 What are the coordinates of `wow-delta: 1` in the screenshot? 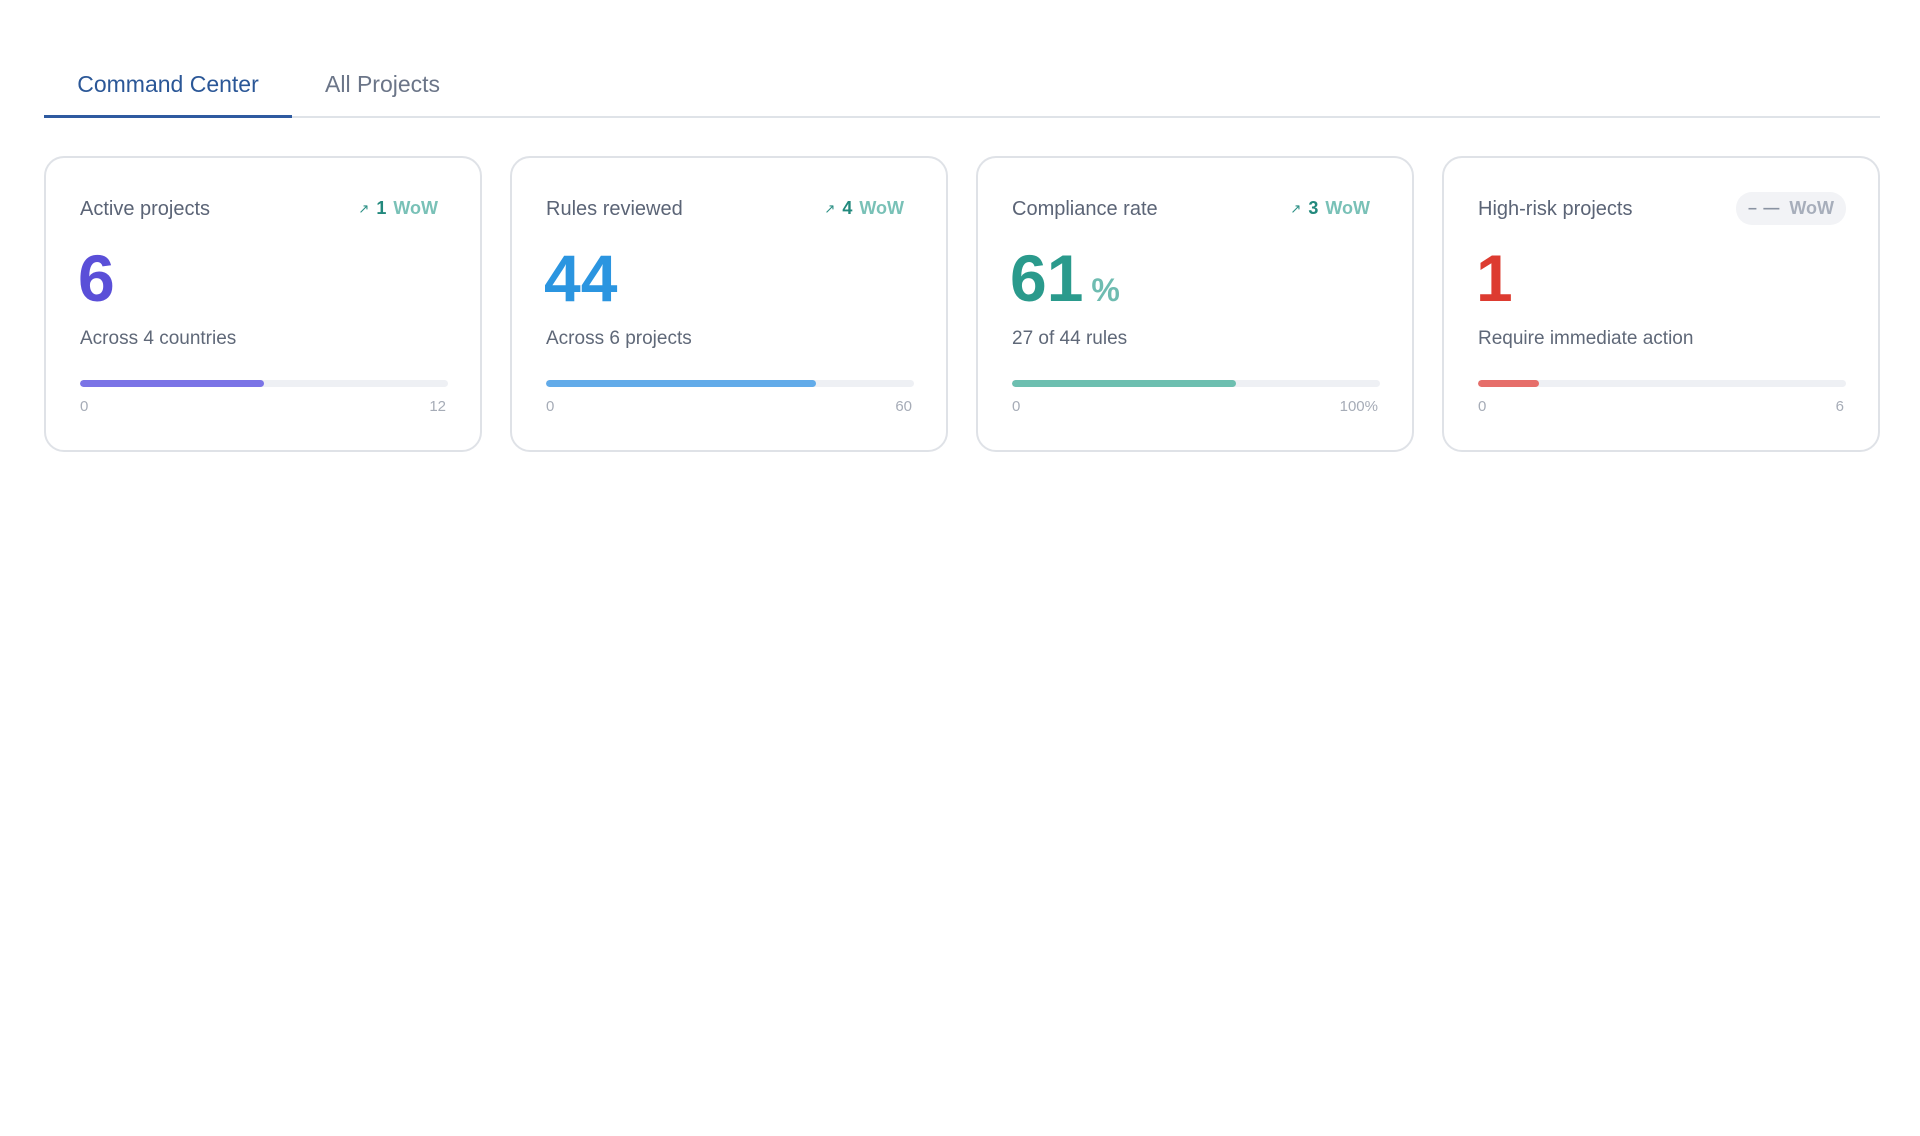 It's located at (381, 208).